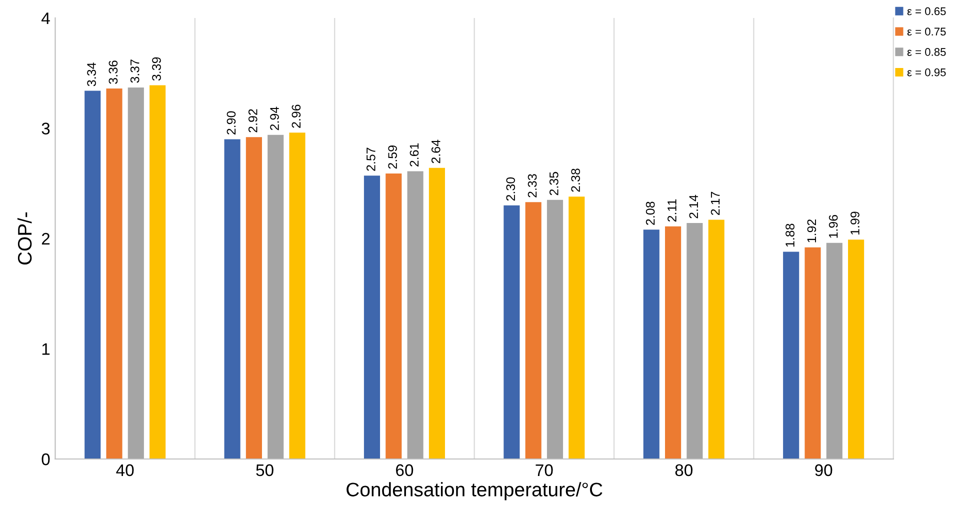 The width and height of the screenshot is (969, 514). What do you see at coordinates (683, 470) in the screenshot?
I see `x-tick-label: 80` at bounding box center [683, 470].